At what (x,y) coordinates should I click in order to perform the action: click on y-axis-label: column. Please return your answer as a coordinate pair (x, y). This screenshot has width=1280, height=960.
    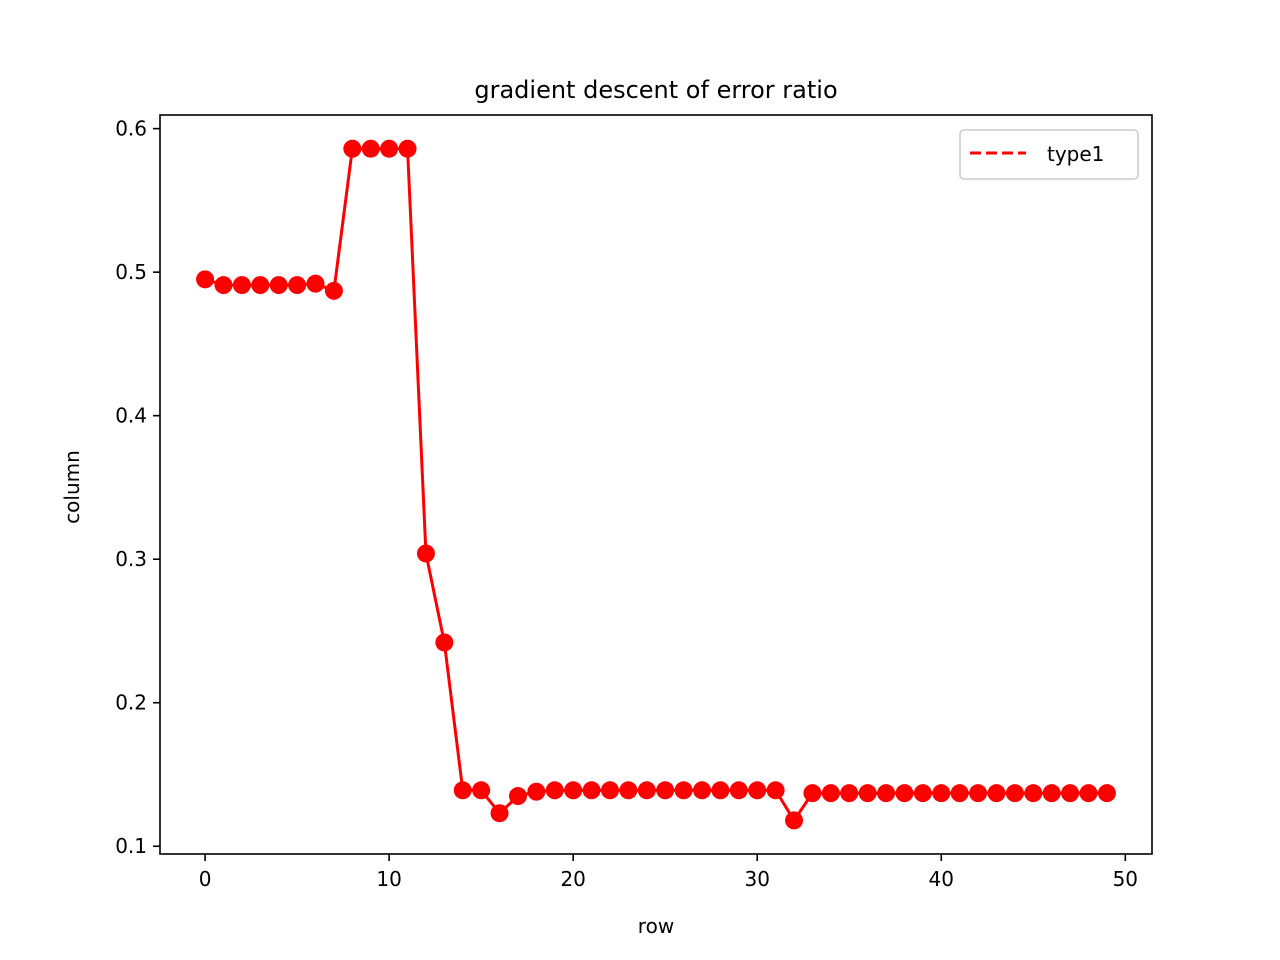
    Looking at the image, I should click on (72, 487).